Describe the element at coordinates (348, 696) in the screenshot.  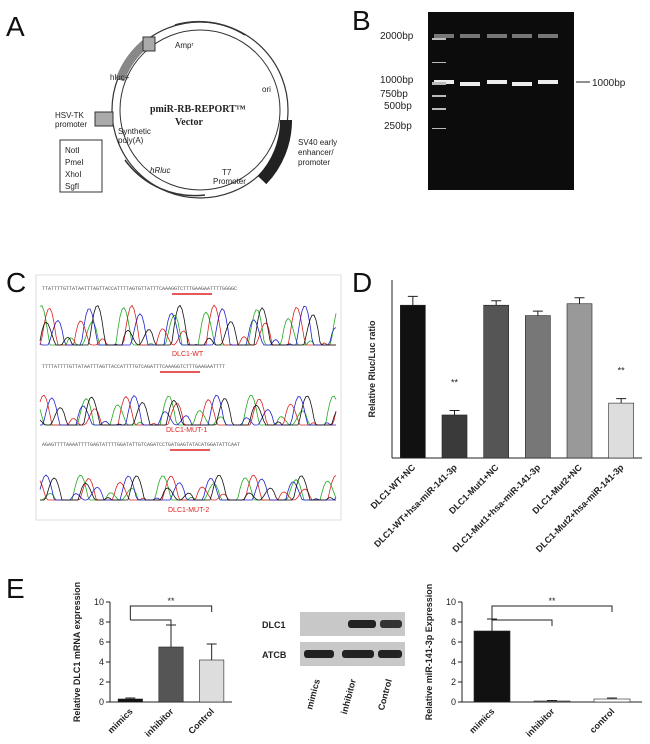
I see `lane-label: inhibitor` at that location.